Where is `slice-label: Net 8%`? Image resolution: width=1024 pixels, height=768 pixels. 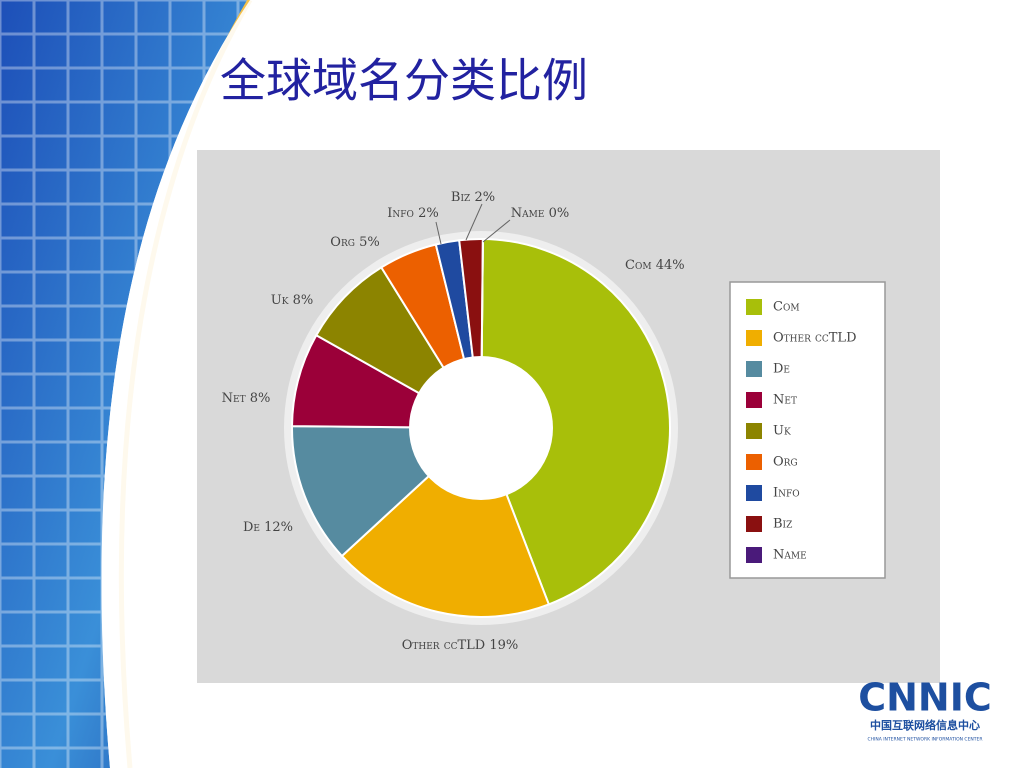
slice-label: Net 8% is located at coordinates (246, 398).